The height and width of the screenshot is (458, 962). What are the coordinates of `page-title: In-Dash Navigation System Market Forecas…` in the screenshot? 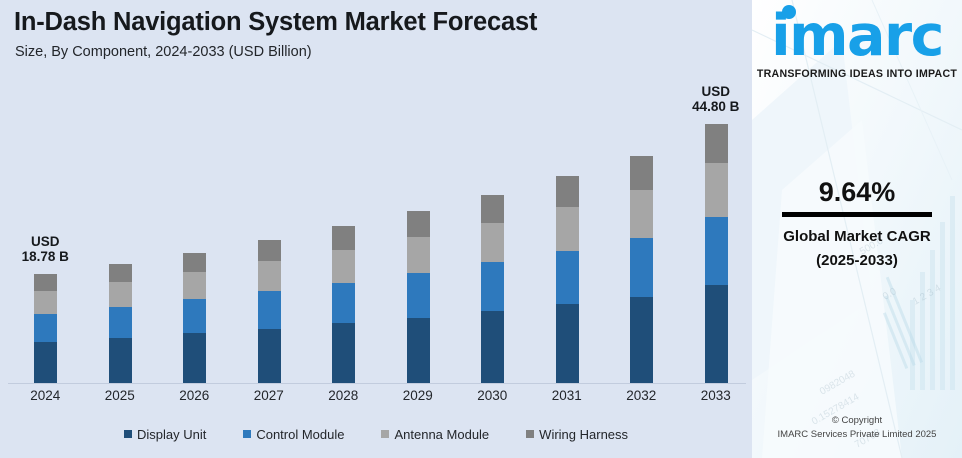 It's located at (276, 22).